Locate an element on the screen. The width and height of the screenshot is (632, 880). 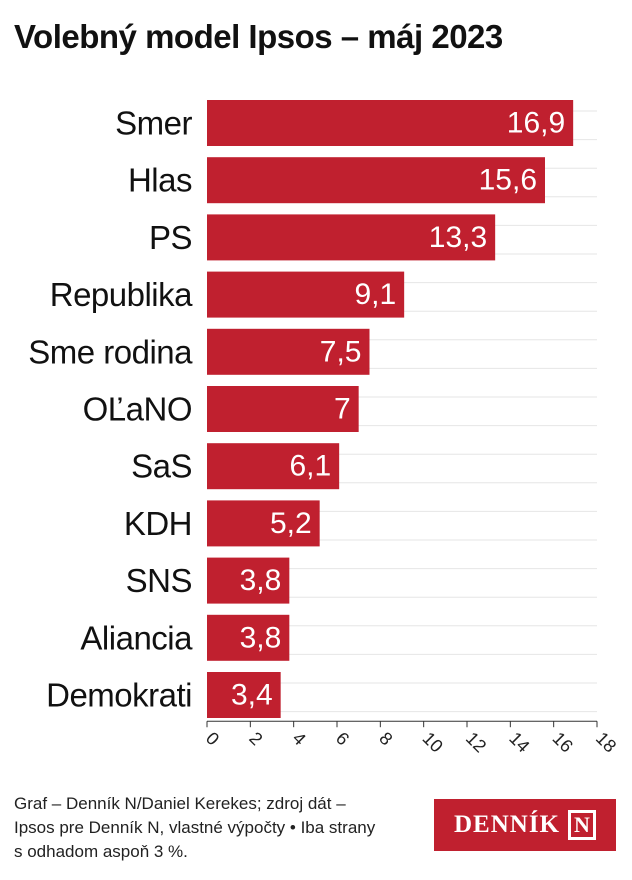
category-label: KDH is located at coordinates (158, 523).